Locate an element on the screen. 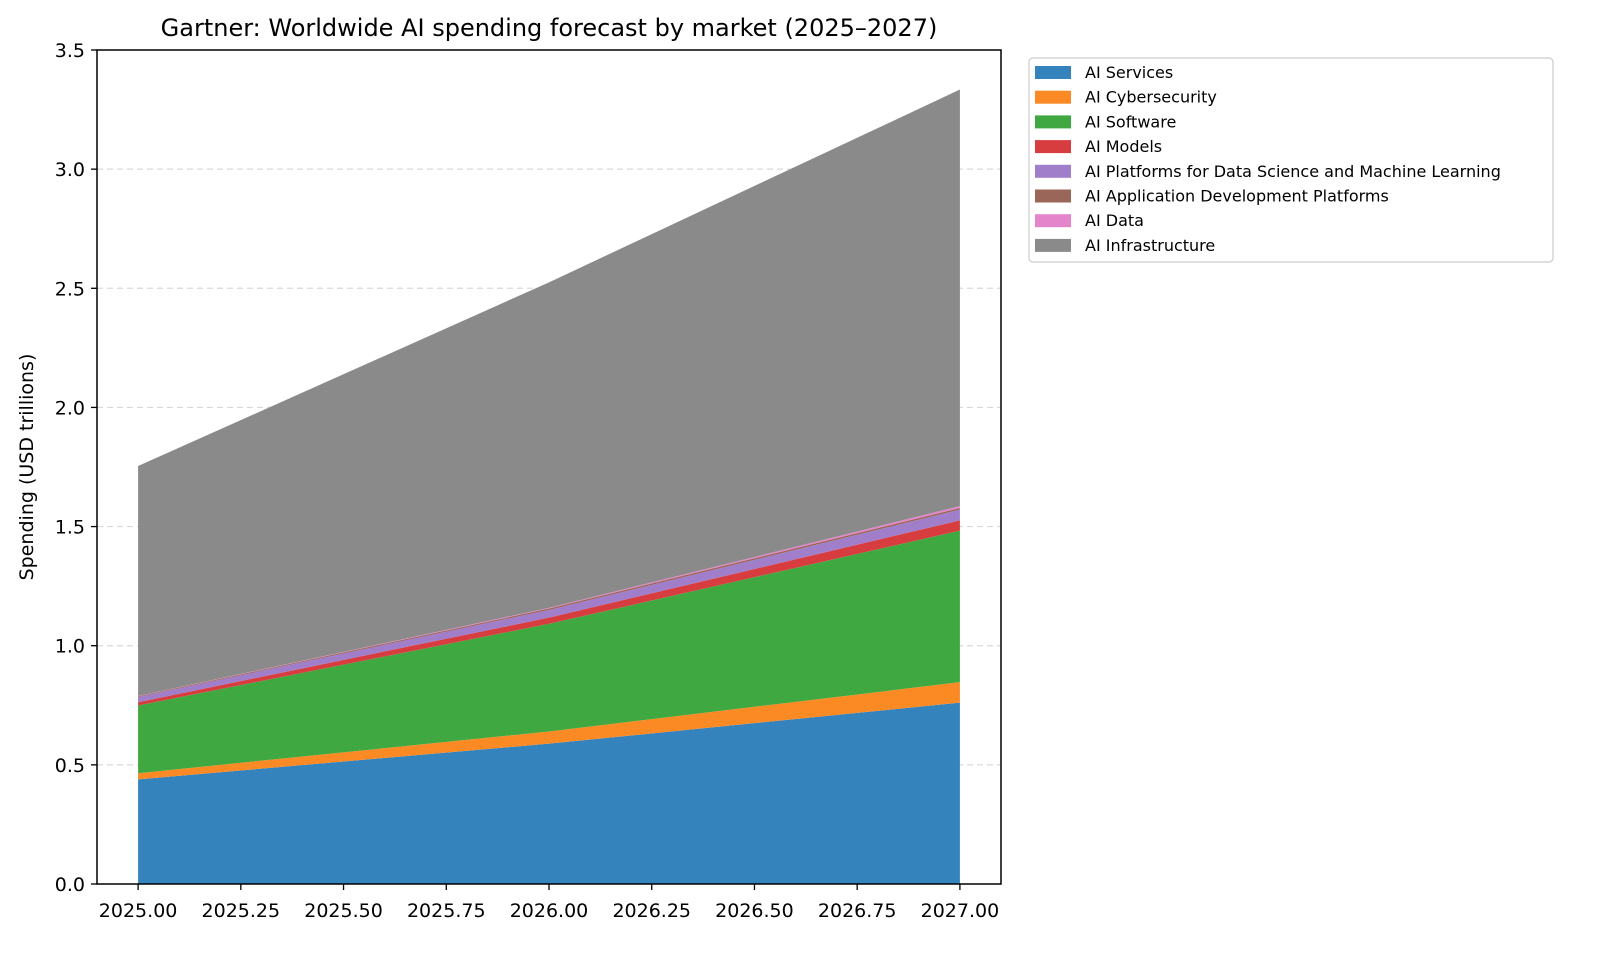 This screenshot has height=957, width=1600. y-tick-label: 3.5 is located at coordinates (70, 51).